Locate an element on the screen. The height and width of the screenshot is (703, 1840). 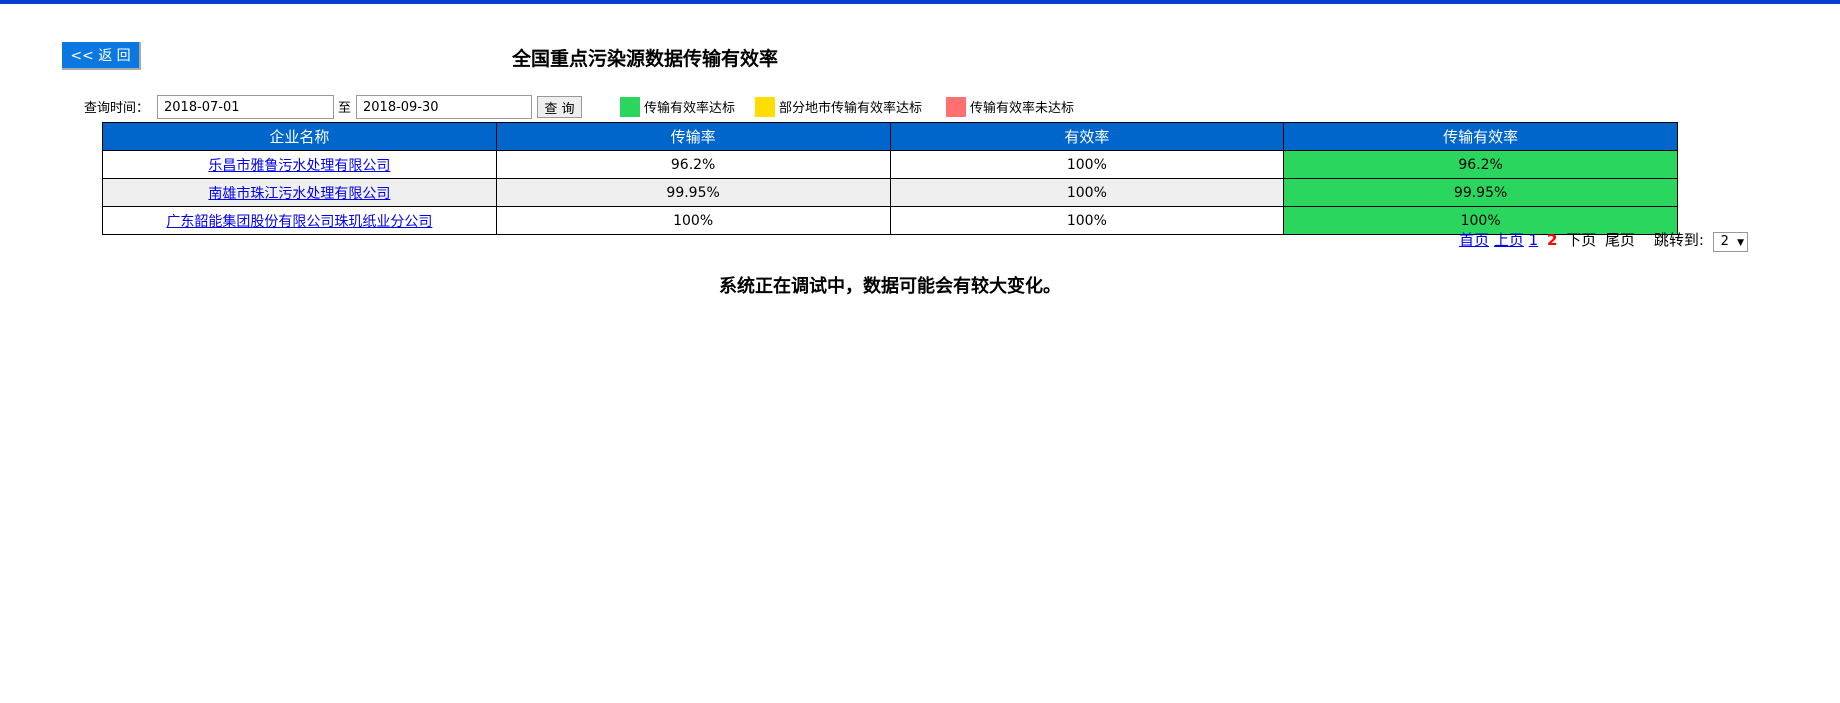
table-row: 乐昌市雅鲁污水处理有限公司 96.2% 100% 96.2% is located at coordinates (890, 164).